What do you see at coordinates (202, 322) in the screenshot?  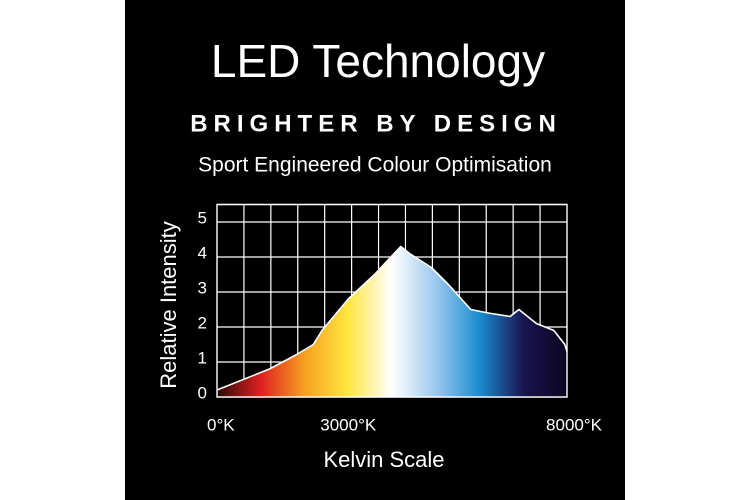 I see `y-tick-label: 2` at bounding box center [202, 322].